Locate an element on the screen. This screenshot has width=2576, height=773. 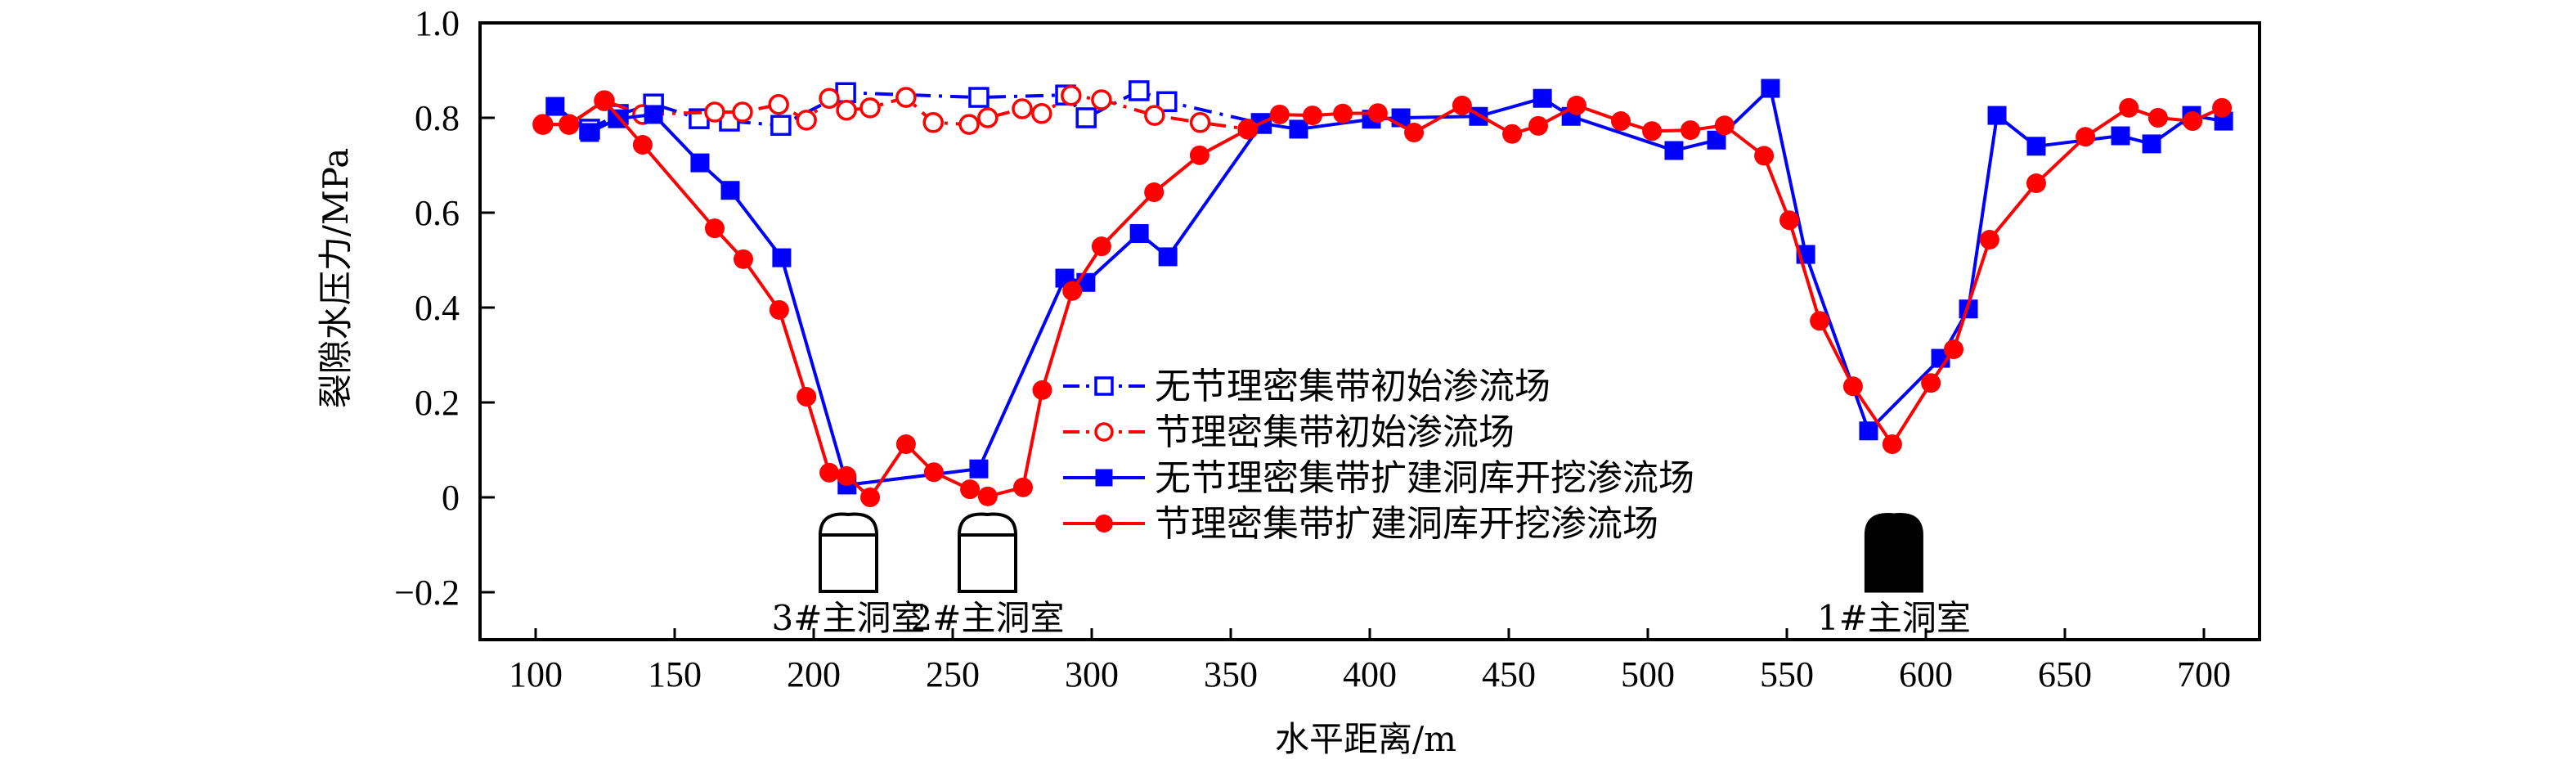
cavern-label: 1#主洞室 is located at coordinates (1894, 618).